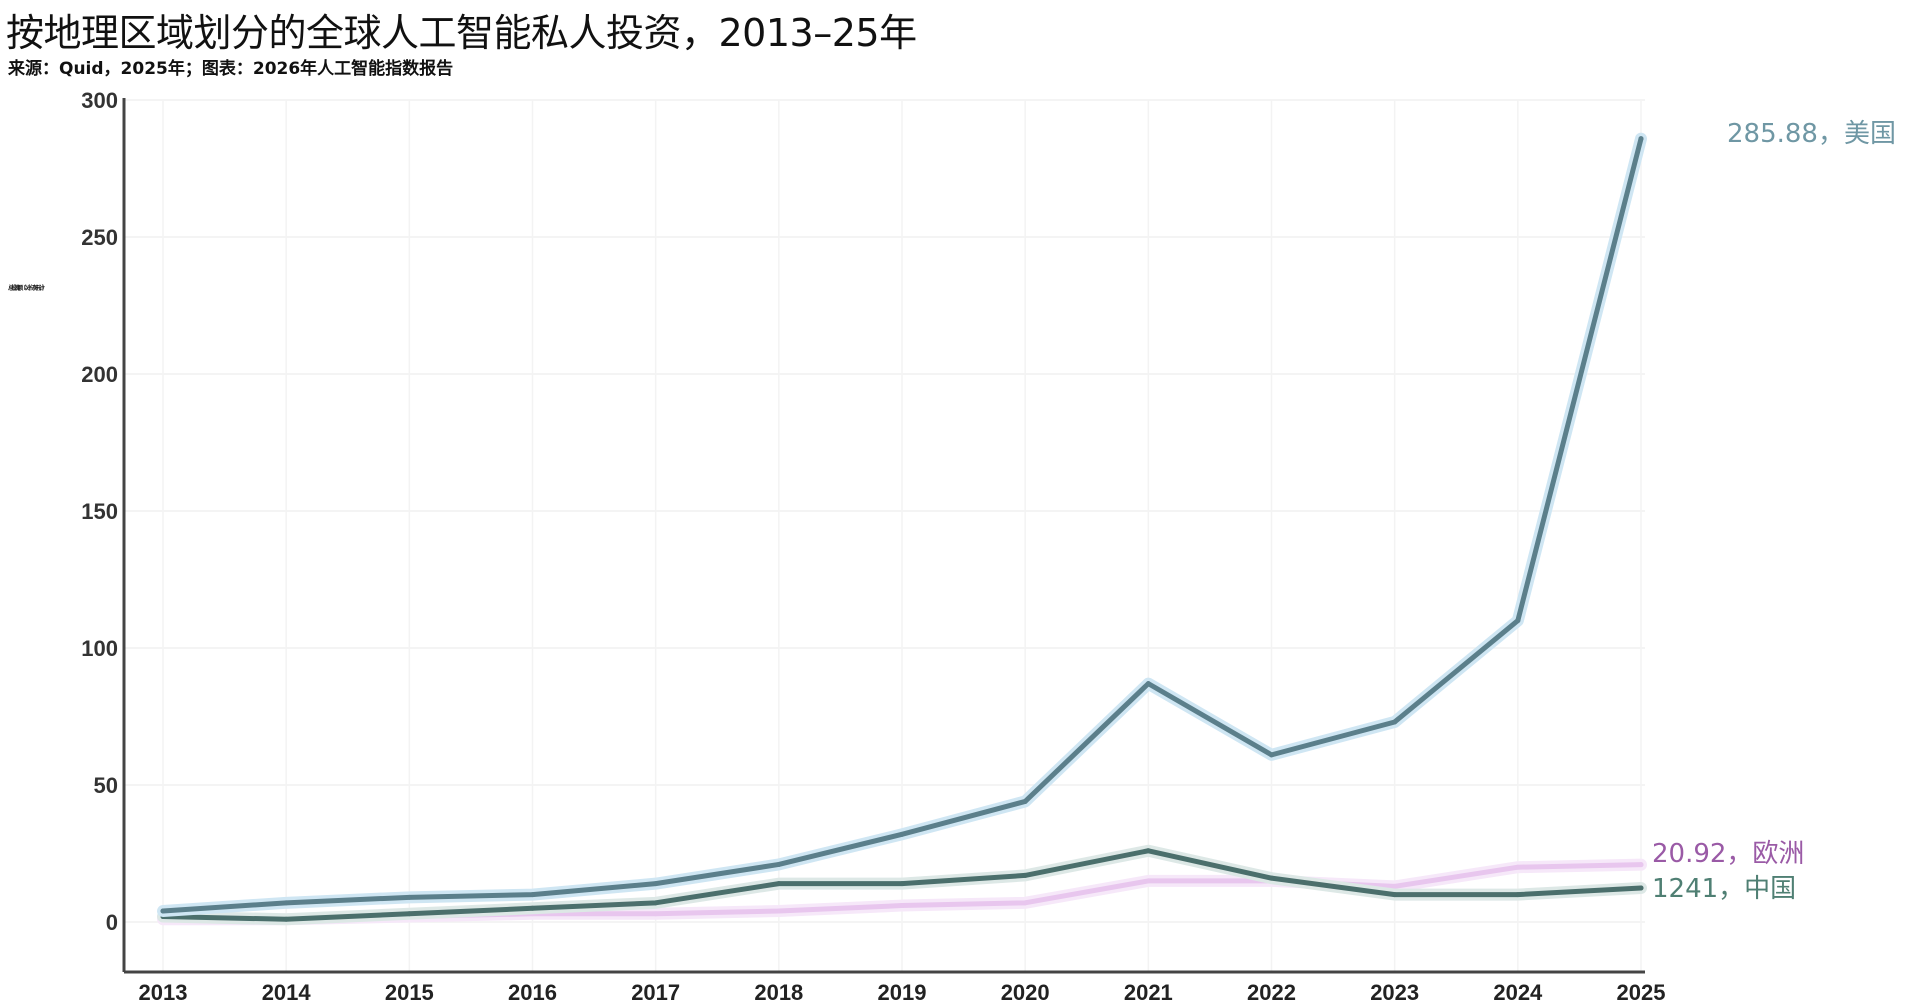  Describe the element at coordinates (99, 511) in the screenshot. I see `y-tick-label: 150` at that location.